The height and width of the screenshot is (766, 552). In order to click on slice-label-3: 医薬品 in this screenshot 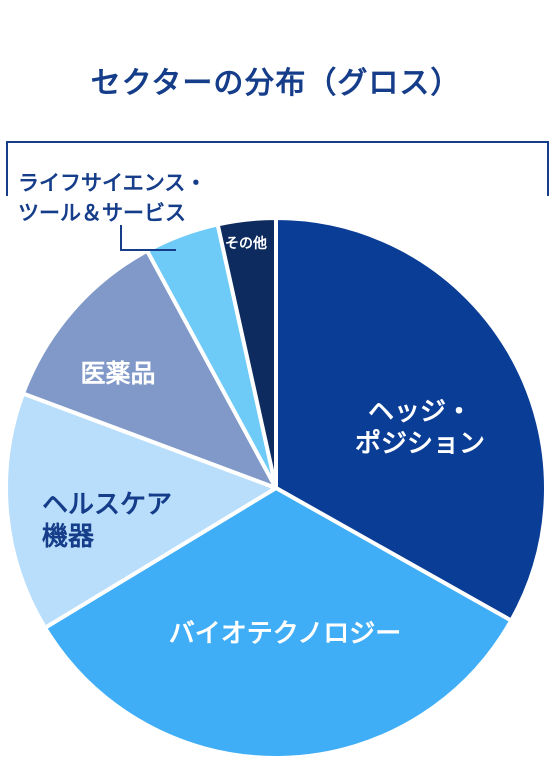, I will do `click(117, 373)`.